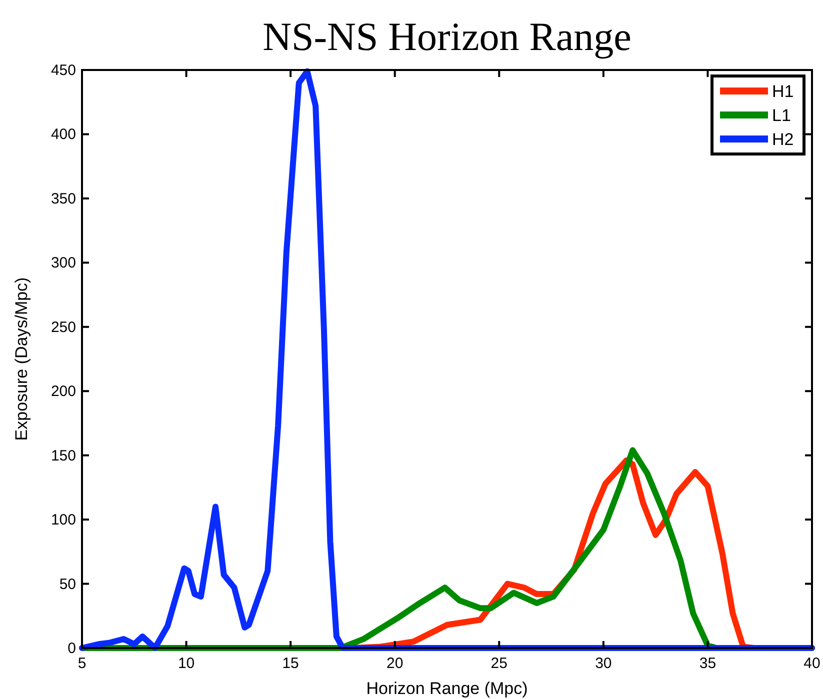  Describe the element at coordinates (781, 115) in the screenshot. I see `legend-label: L1` at that location.